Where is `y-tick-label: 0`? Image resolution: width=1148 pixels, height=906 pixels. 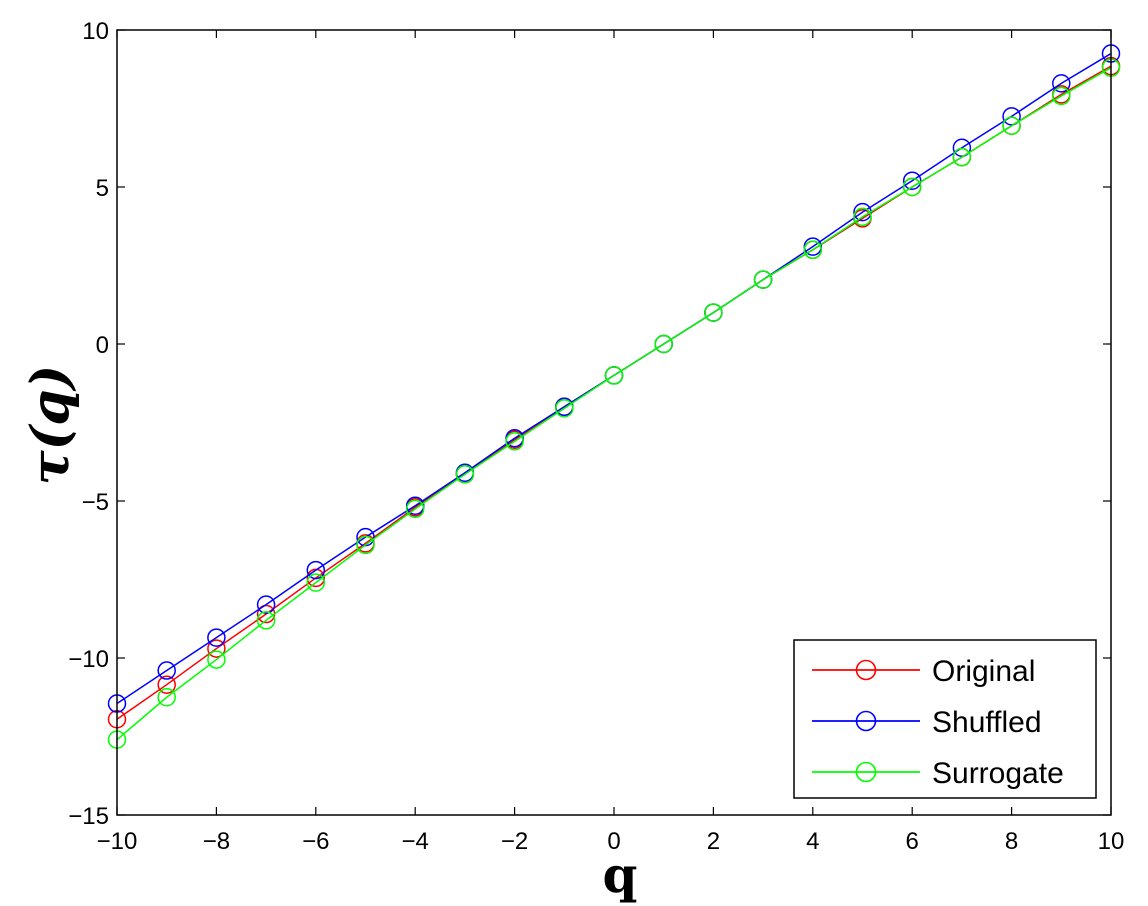 y-tick-label: 0 is located at coordinates (102, 345).